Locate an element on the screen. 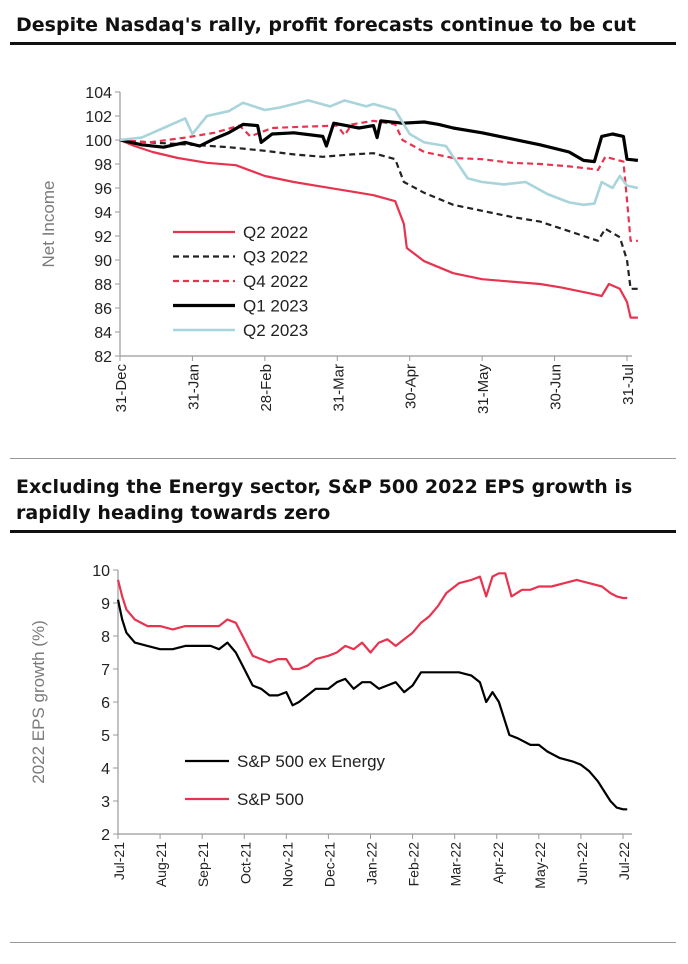 The image size is (688, 964). x-tick-label: Jul-22 is located at coordinates (624, 861).